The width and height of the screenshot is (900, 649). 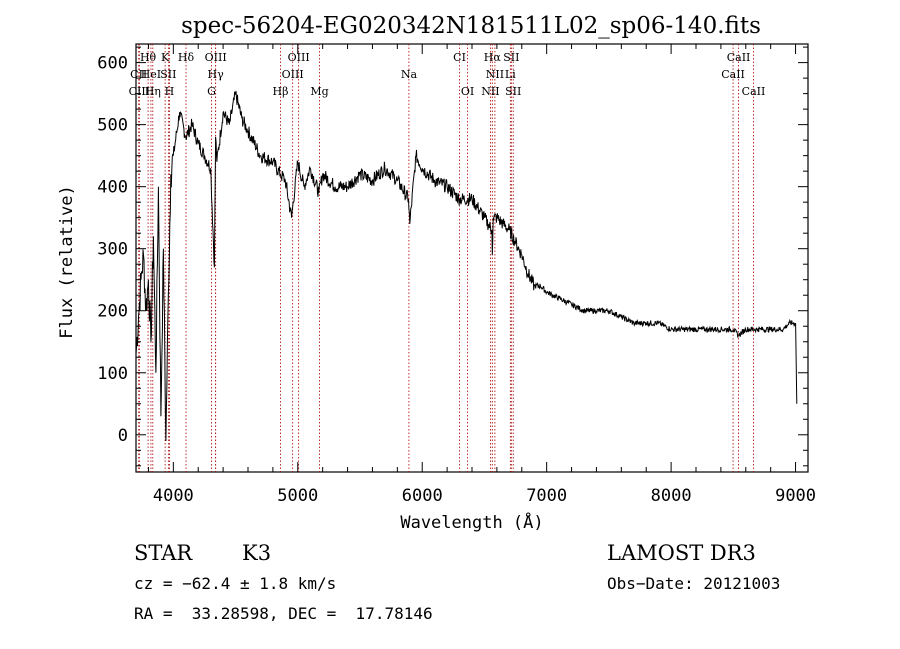 I want to click on y-axis-label: Flux (relative), so click(x=67, y=262).